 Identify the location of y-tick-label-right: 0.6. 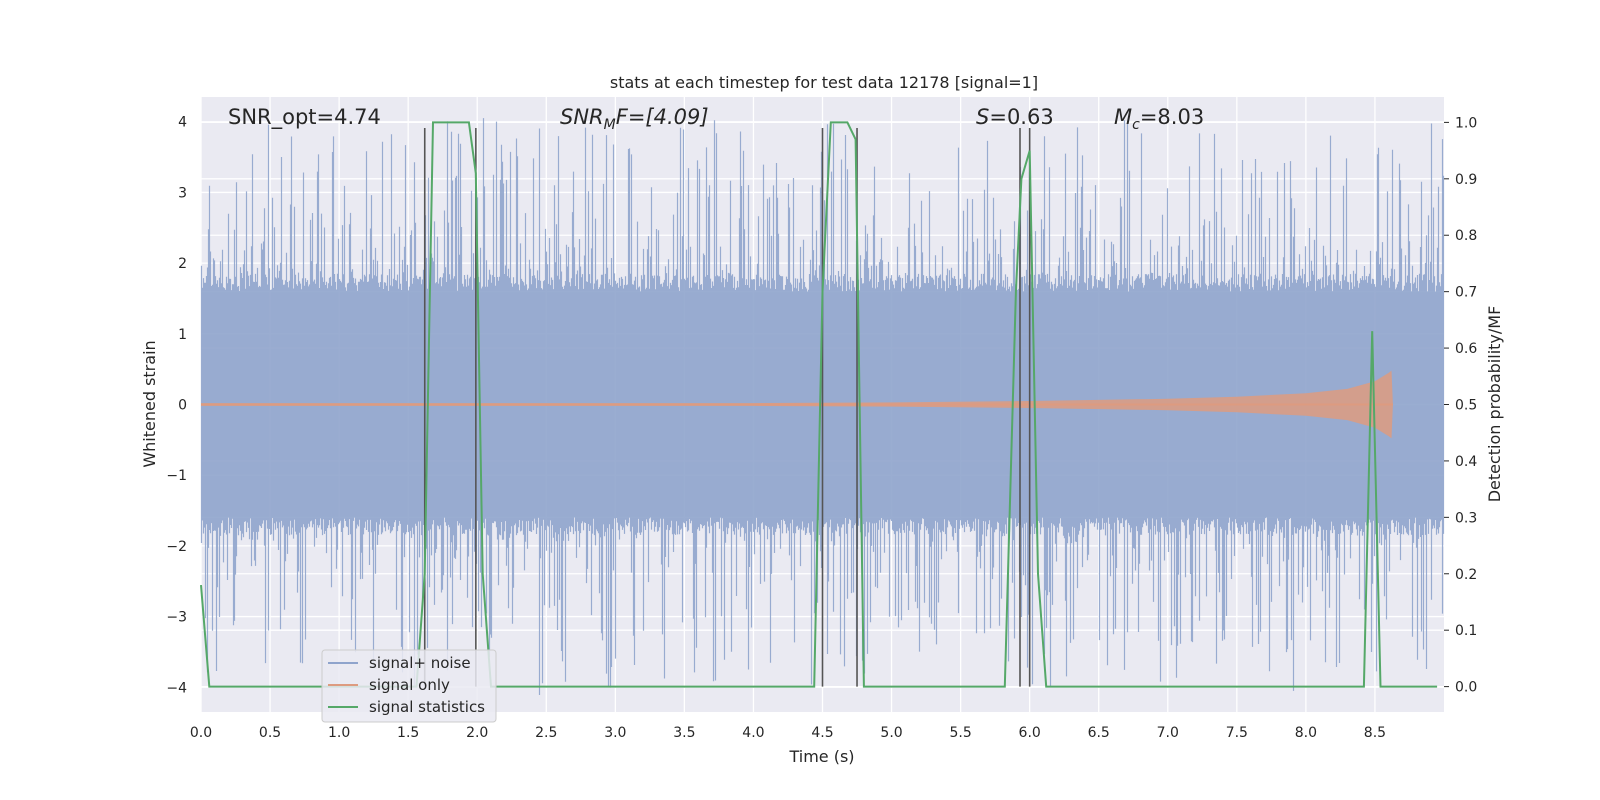
(1466, 349).